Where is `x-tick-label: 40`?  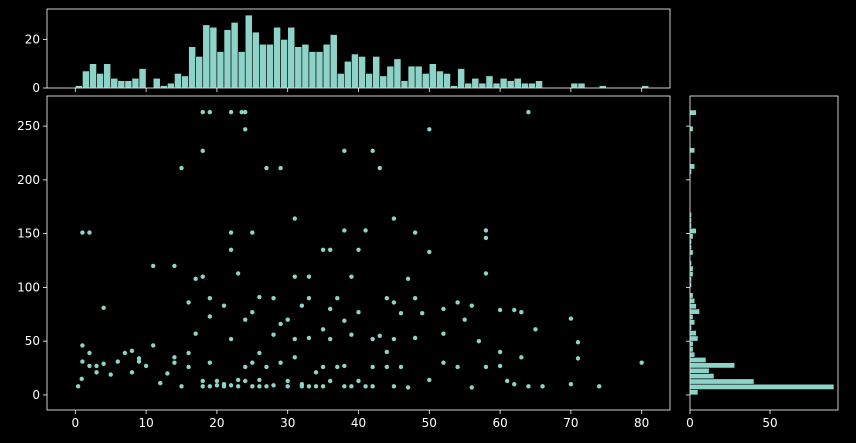 x-tick-label: 40 is located at coordinates (358, 423).